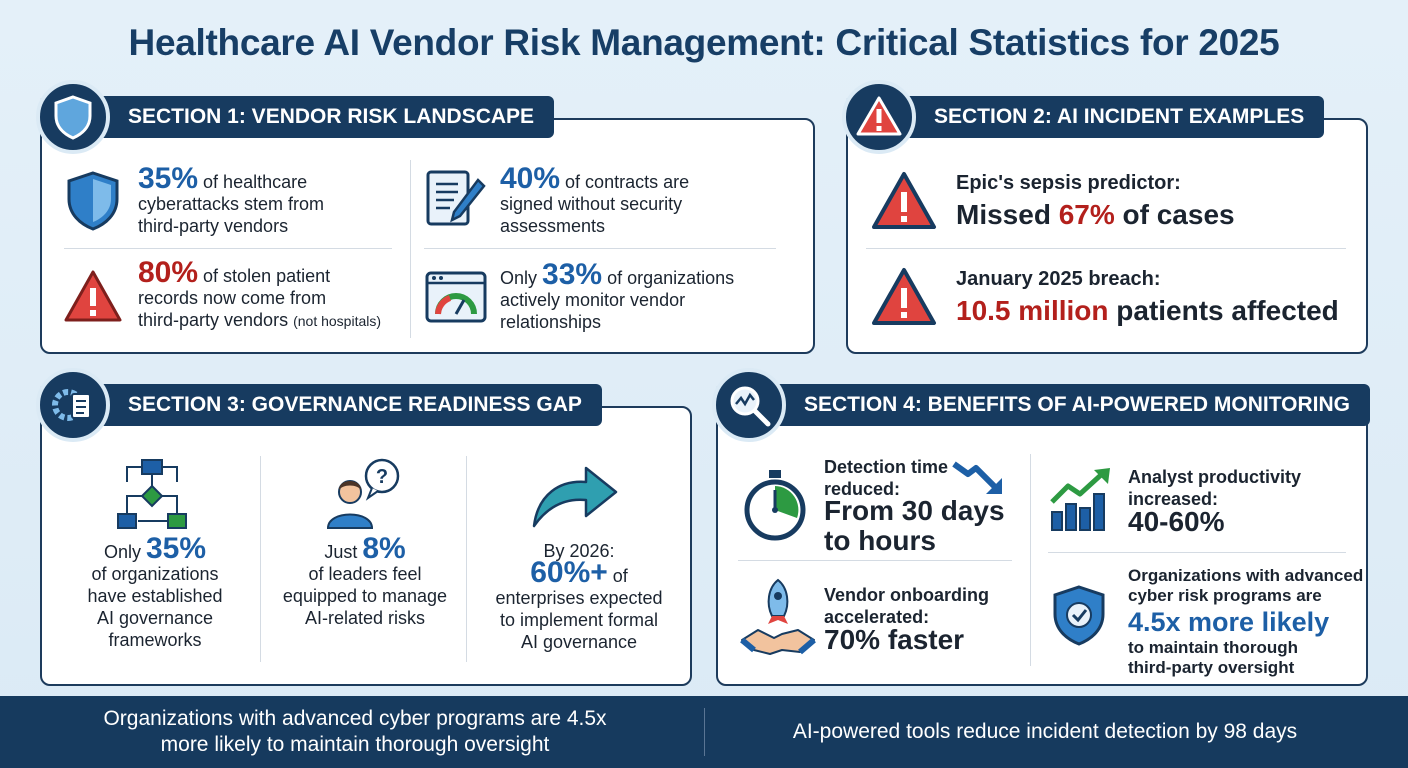 The height and width of the screenshot is (768, 1408). Describe the element at coordinates (456, 299) in the screenshot. I see `dashboard-gauge-icon` at that location.